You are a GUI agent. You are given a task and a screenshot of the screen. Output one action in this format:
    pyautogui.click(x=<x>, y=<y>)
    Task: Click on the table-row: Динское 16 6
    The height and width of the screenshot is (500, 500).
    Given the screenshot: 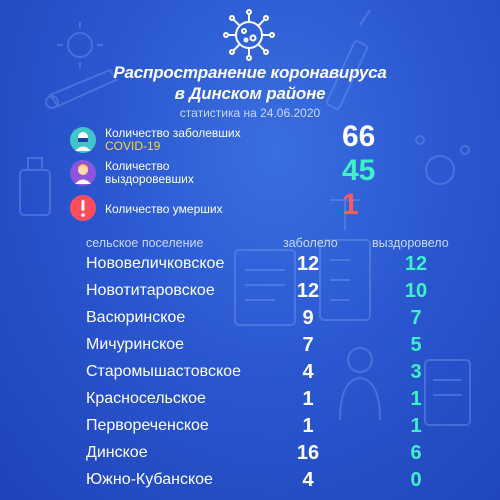 What is the action you would take?
    pyautogui.click(x=250, y=455)
    